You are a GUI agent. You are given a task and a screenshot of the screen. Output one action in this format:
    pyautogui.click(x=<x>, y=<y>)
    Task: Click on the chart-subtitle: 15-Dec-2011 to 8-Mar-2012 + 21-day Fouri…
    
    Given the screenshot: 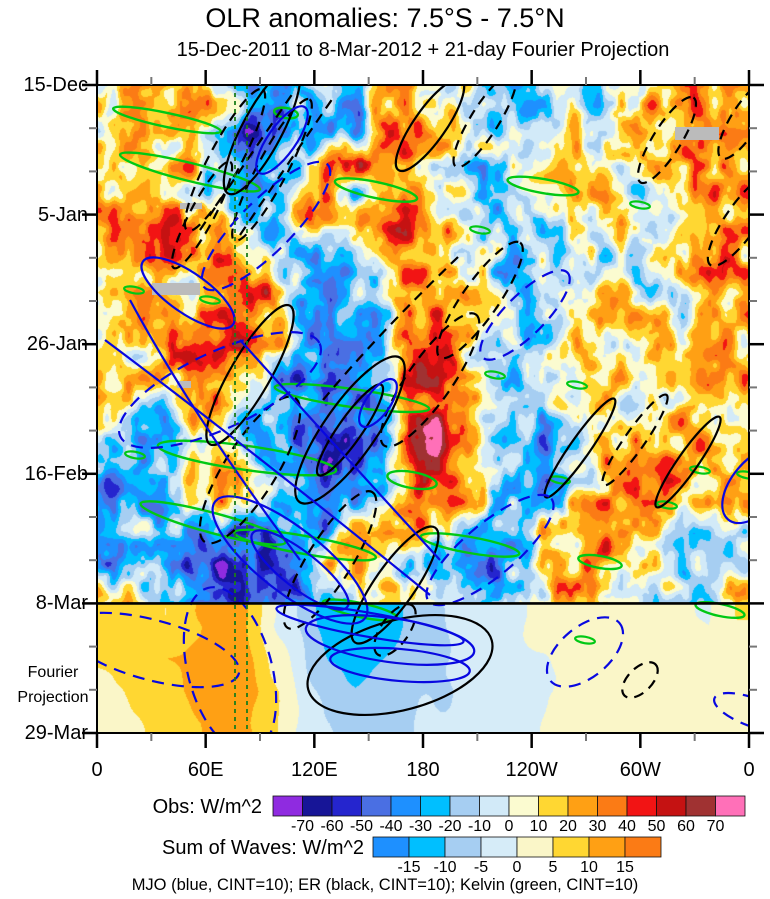 What is the action you would take?
    pyautogui.click(x=423, y=50)
    